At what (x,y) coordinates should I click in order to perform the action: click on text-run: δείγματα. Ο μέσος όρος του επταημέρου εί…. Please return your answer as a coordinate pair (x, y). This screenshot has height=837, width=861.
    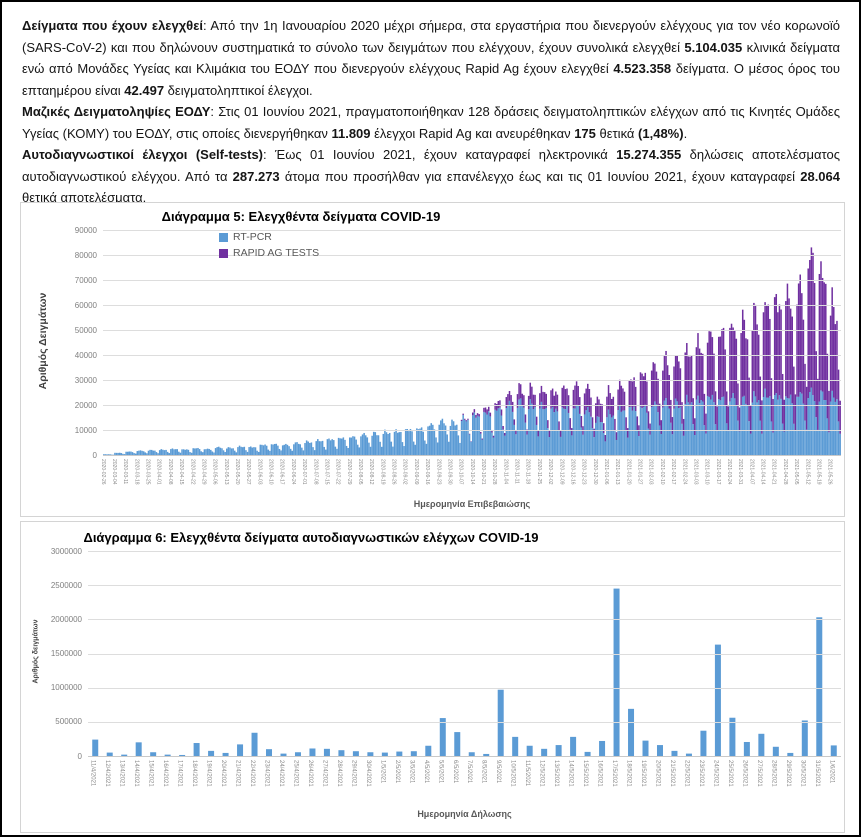
    Looking at the image, I should click on (431, 79).